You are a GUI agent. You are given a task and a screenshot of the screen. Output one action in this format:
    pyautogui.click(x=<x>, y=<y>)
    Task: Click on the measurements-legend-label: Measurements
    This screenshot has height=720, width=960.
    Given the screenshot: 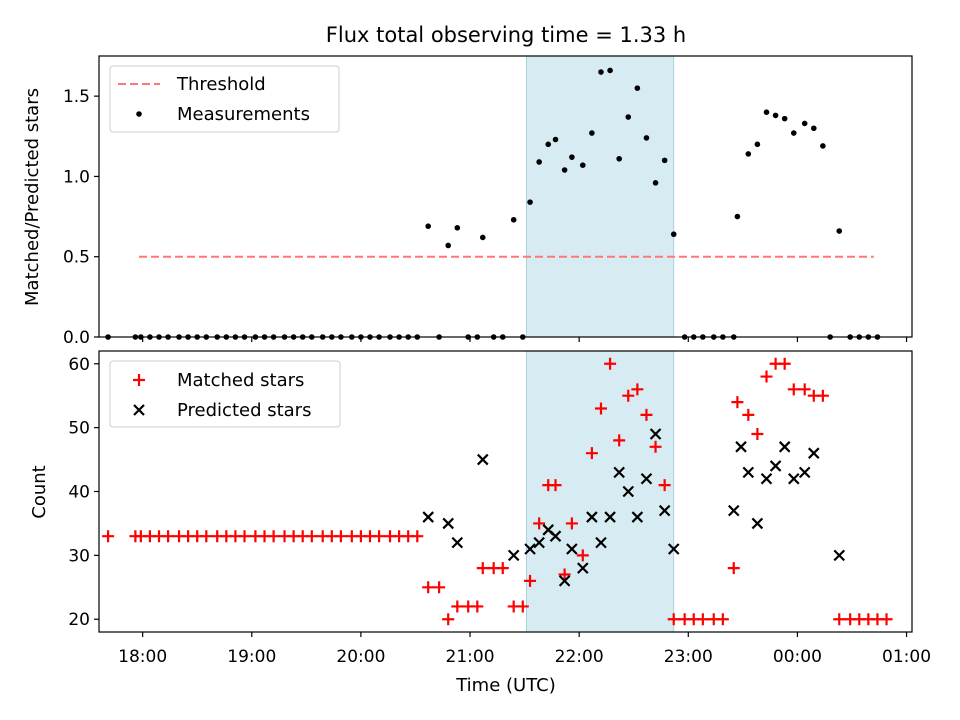 What is the action you would take?
    pyautogui.click(x=243, y=114)
    